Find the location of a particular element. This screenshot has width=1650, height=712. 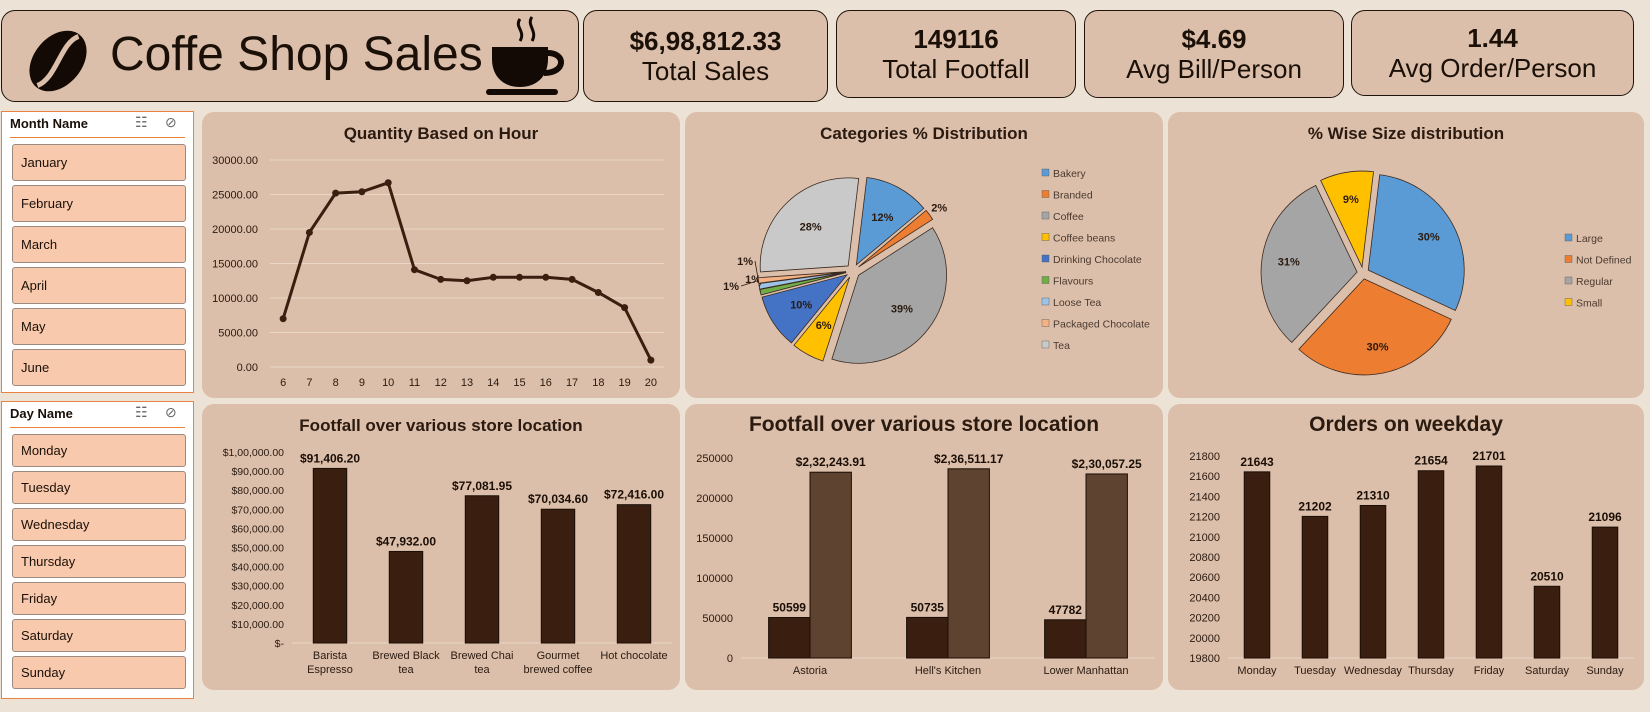

x-tick-label: Wednesday is located at coordinates (1373, 671).